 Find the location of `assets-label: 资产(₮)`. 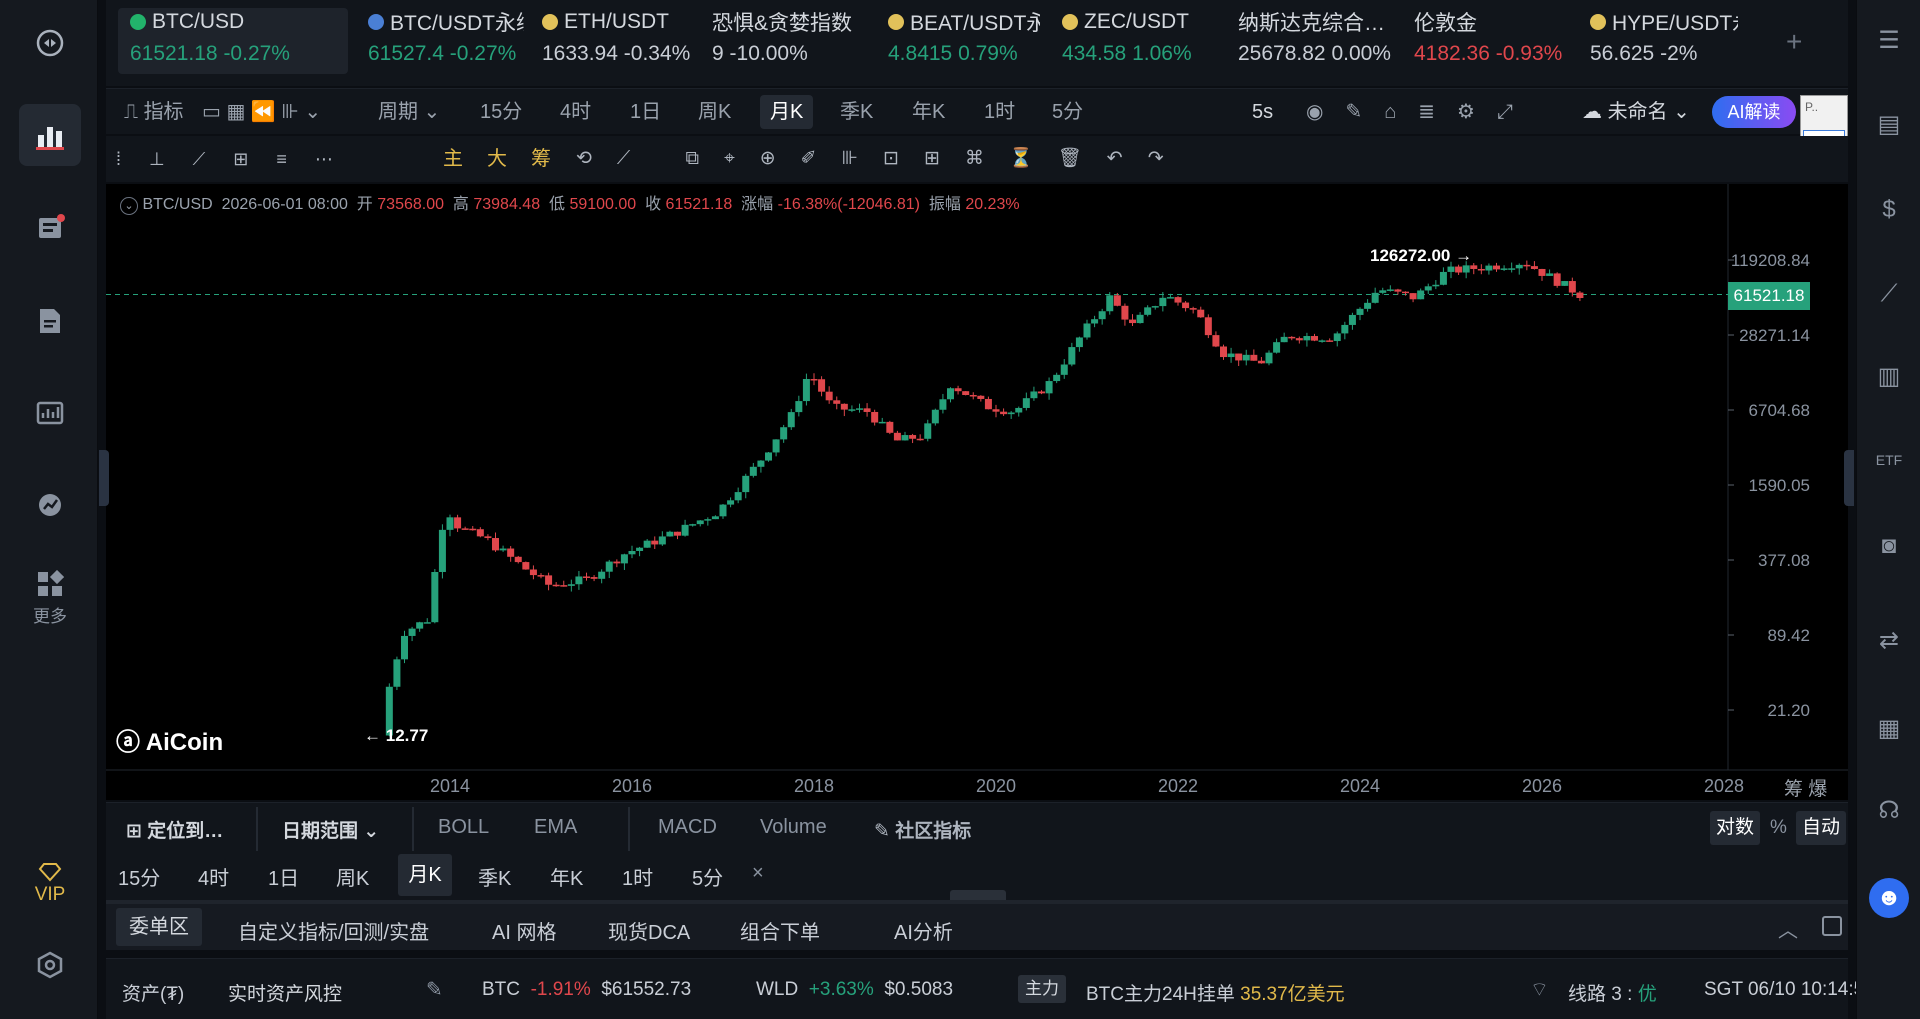

assets-label: 资产(₮) is located at coordinates (153, 994).